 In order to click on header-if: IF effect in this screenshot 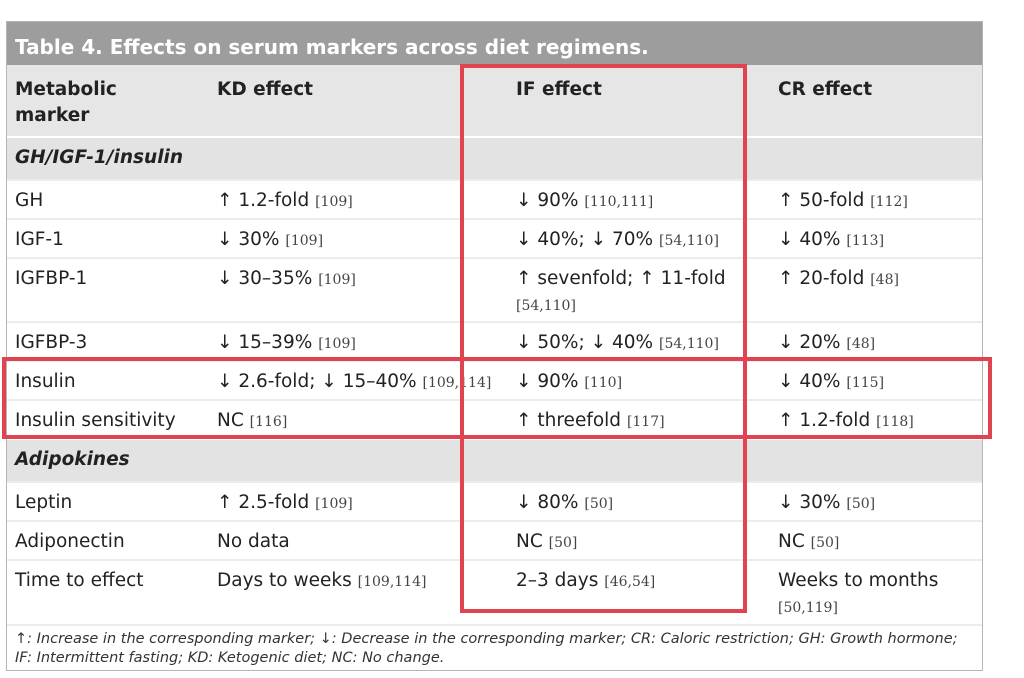, I will do `click(639, 101)`.